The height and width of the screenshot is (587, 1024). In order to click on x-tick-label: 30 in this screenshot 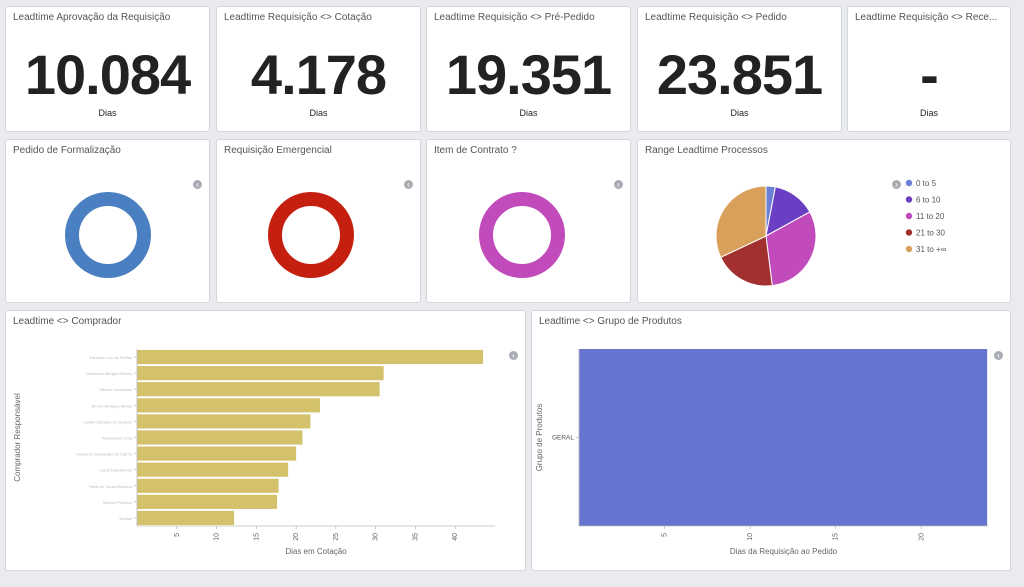, I will do `click(376, 537)`.